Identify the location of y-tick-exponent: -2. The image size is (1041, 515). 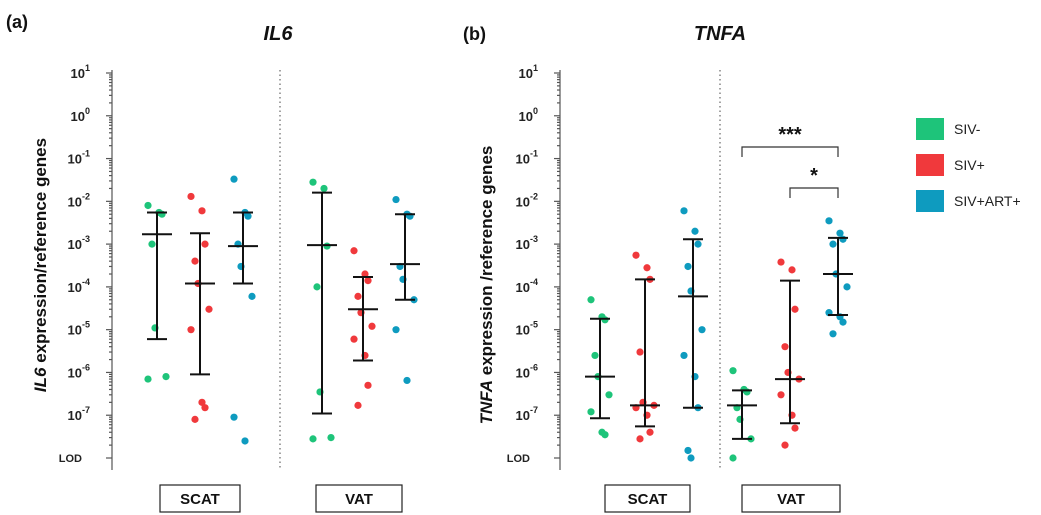
(86, 196).